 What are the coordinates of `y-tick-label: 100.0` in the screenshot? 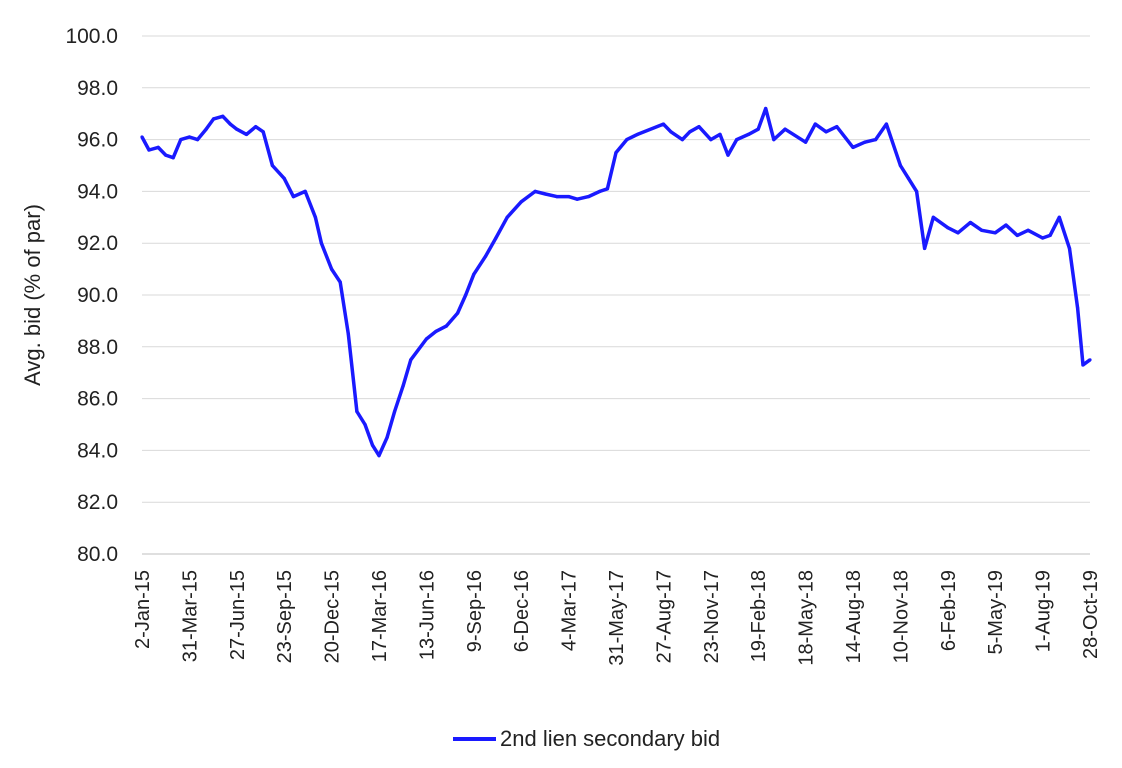 It's located at (91, 36).